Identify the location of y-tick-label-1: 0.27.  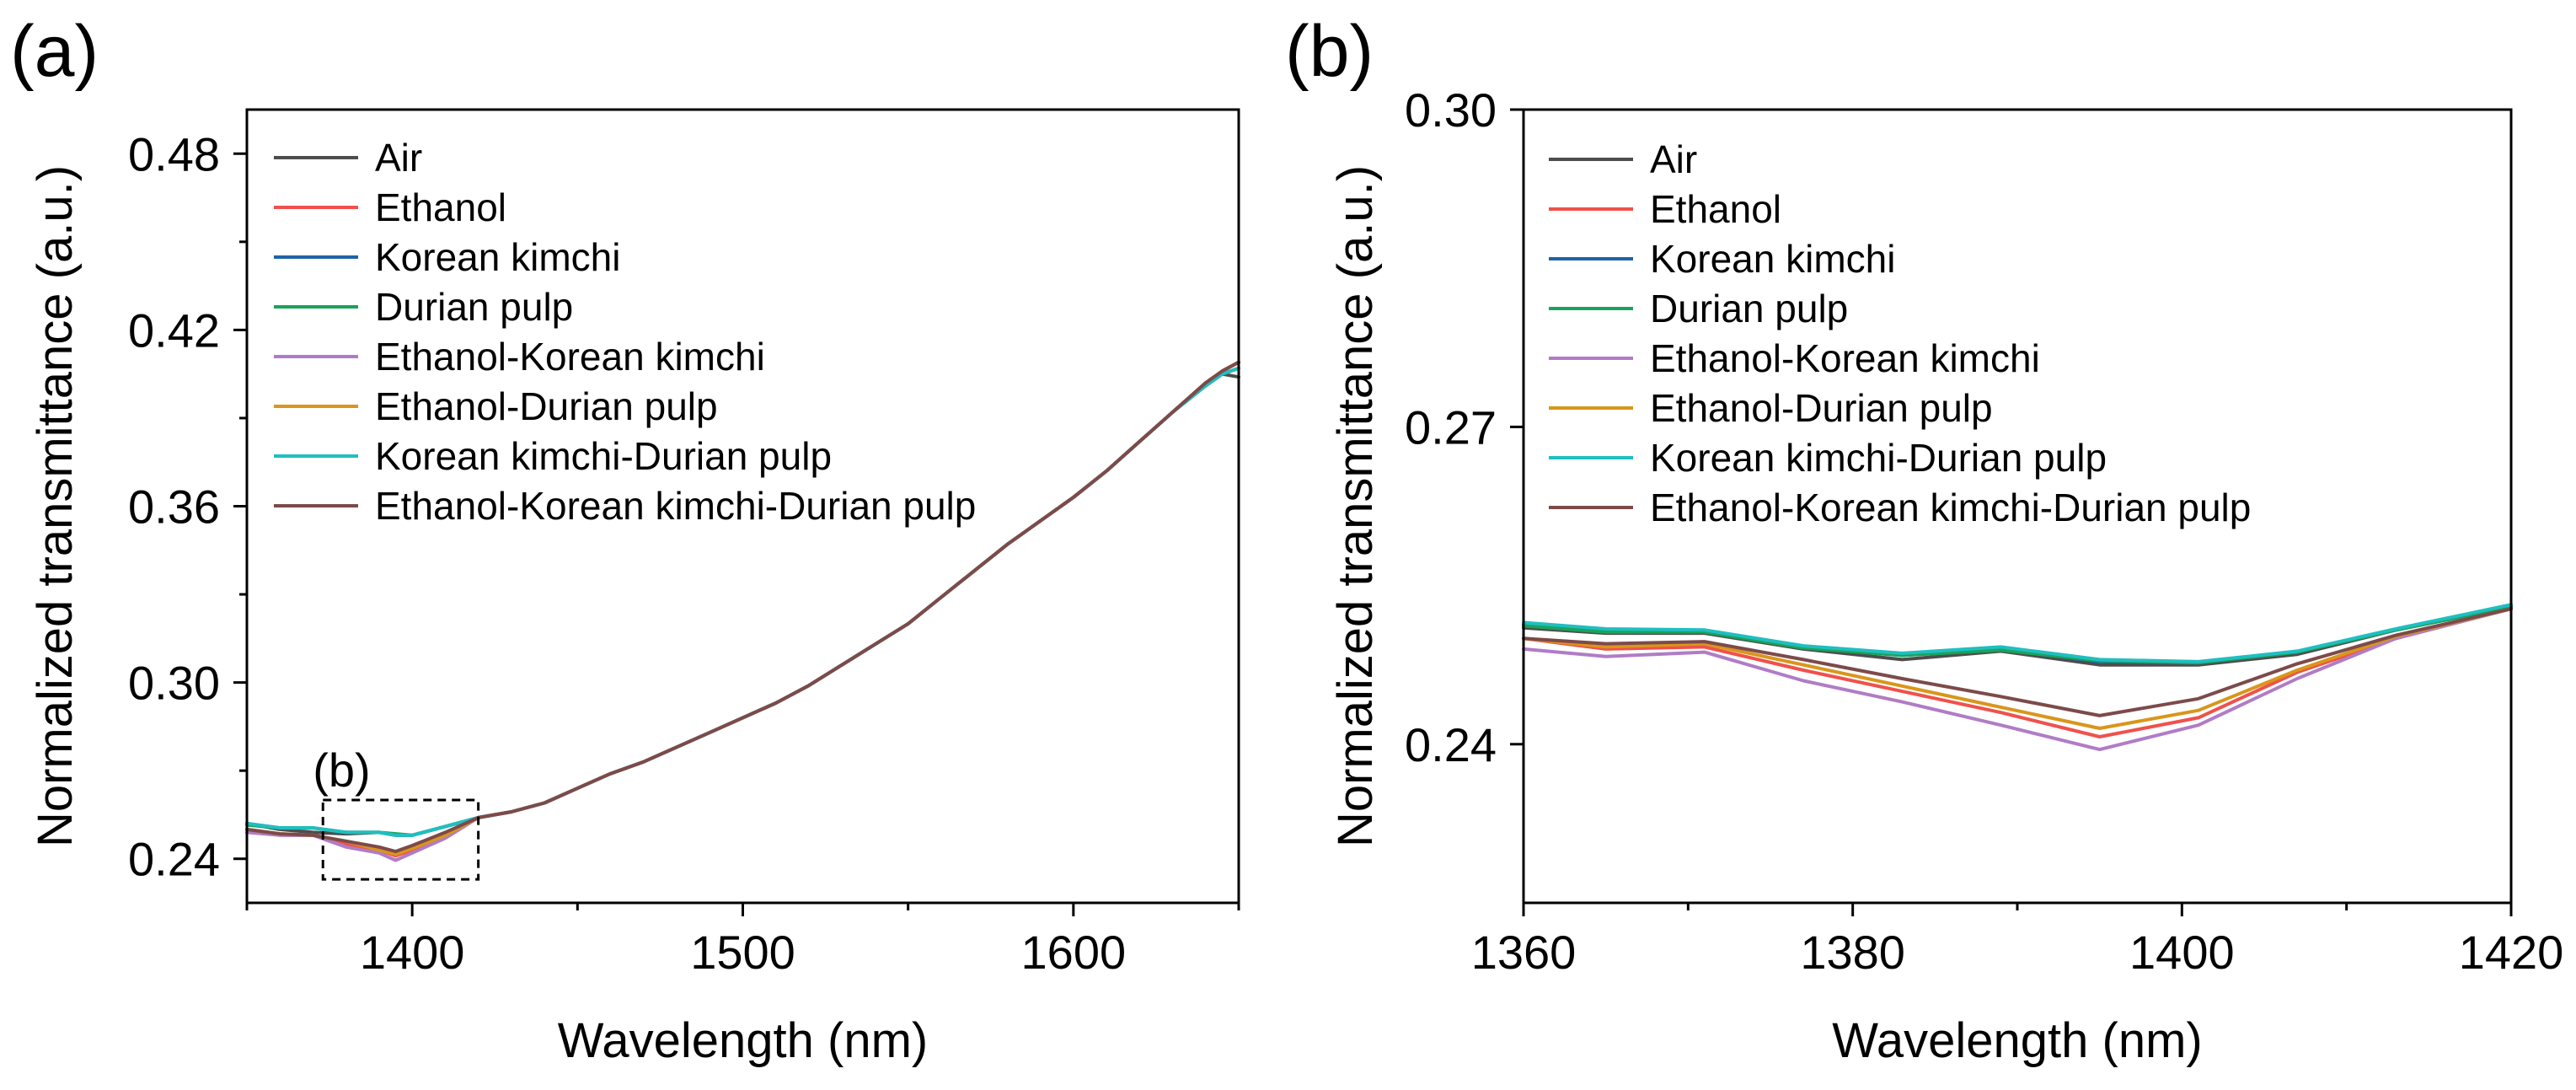
(1451, 427).